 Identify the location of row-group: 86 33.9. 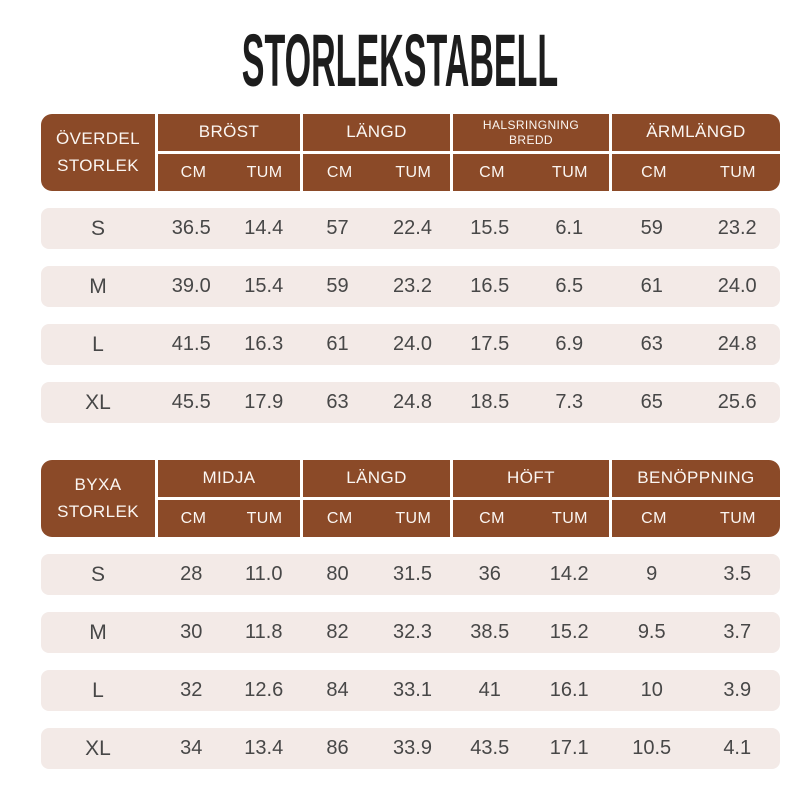
(375, 748).